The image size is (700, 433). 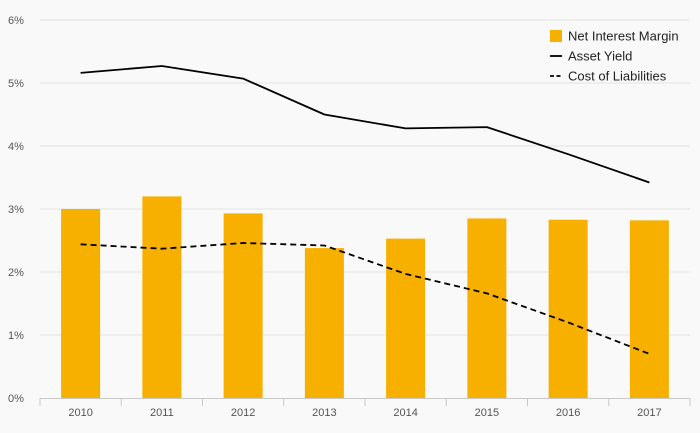 What do you see at coordinates (80, 413) in the screenshot?
I see `x-tick-label: 2010` at bounding box center [80, 413].